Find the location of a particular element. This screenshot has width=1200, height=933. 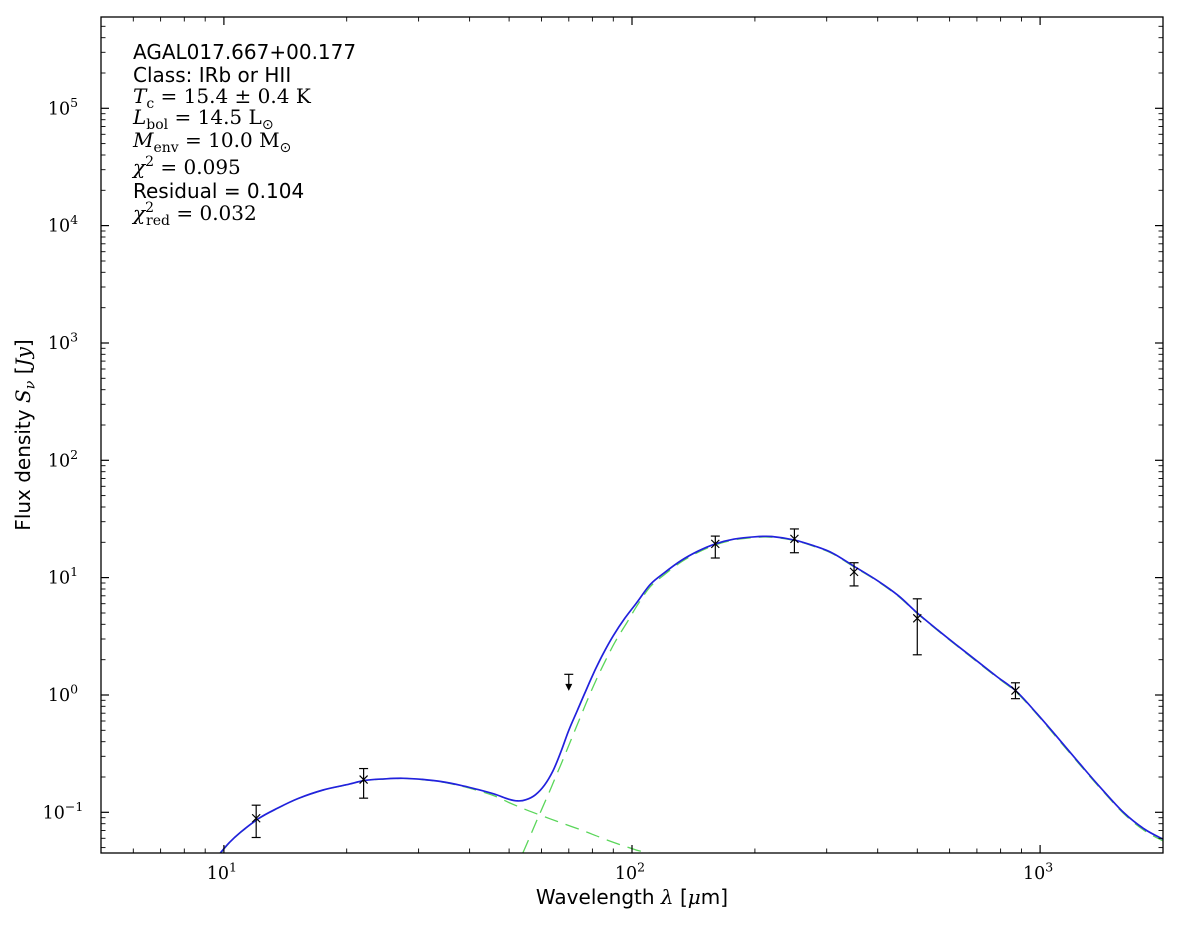

annotation-line: AGAL017.667+00.177 is located at coordinates (244, 52).